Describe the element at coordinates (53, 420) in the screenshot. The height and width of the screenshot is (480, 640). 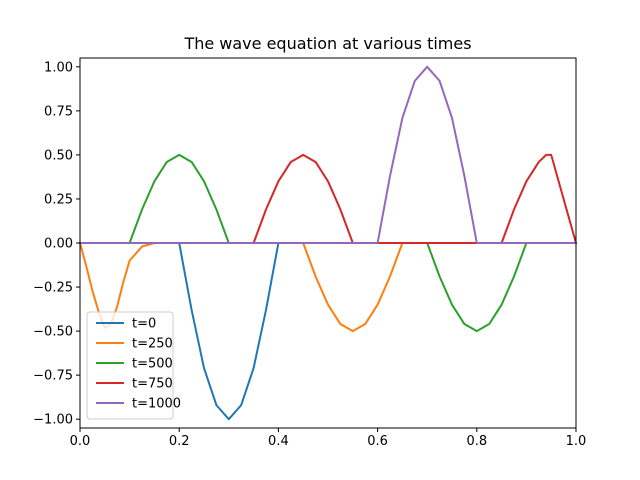
I see `y-tick-label: −1.00` at that location.